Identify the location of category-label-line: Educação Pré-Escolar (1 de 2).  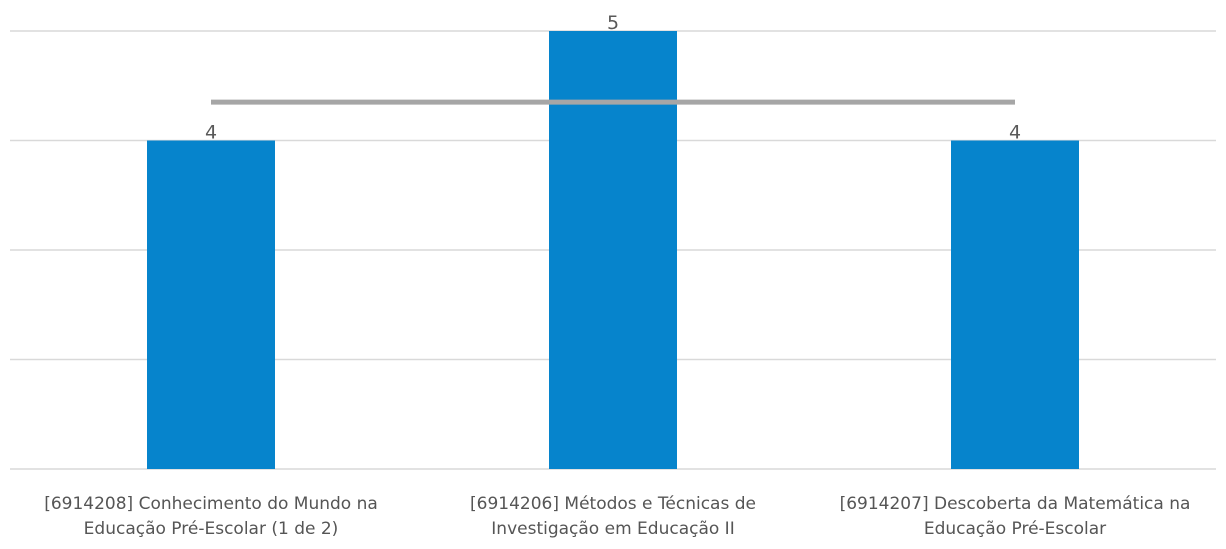
(211, 529).